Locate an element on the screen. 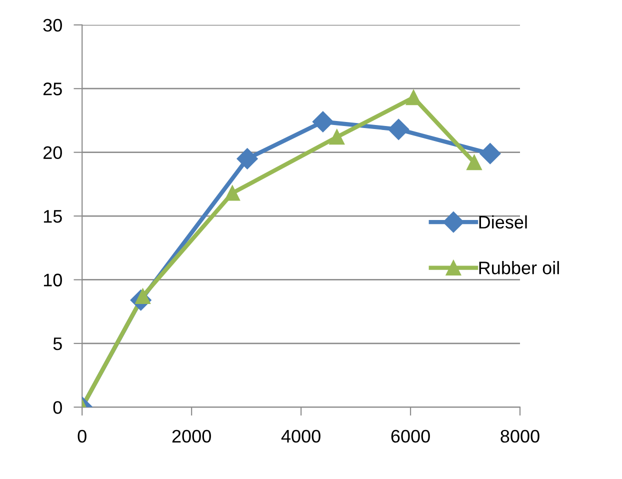  x-tick-label: 2000 is located at coordinates (191, 436).